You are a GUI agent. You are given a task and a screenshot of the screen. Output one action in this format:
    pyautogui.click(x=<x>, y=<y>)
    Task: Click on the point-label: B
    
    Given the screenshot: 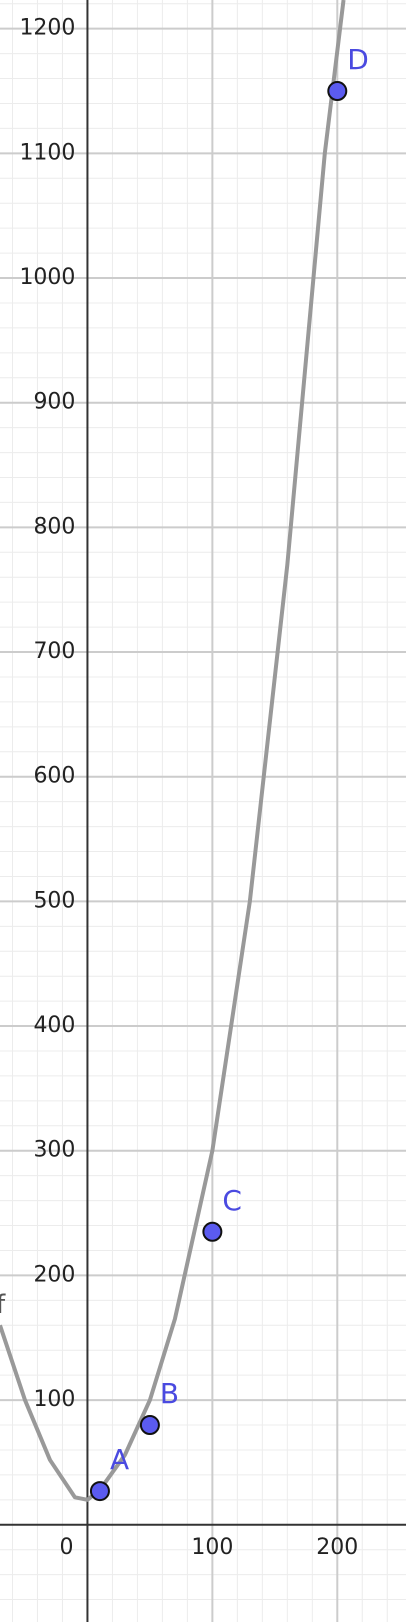 What is the action you would take?
    pyautogui.click(x=169, y=1393)
    